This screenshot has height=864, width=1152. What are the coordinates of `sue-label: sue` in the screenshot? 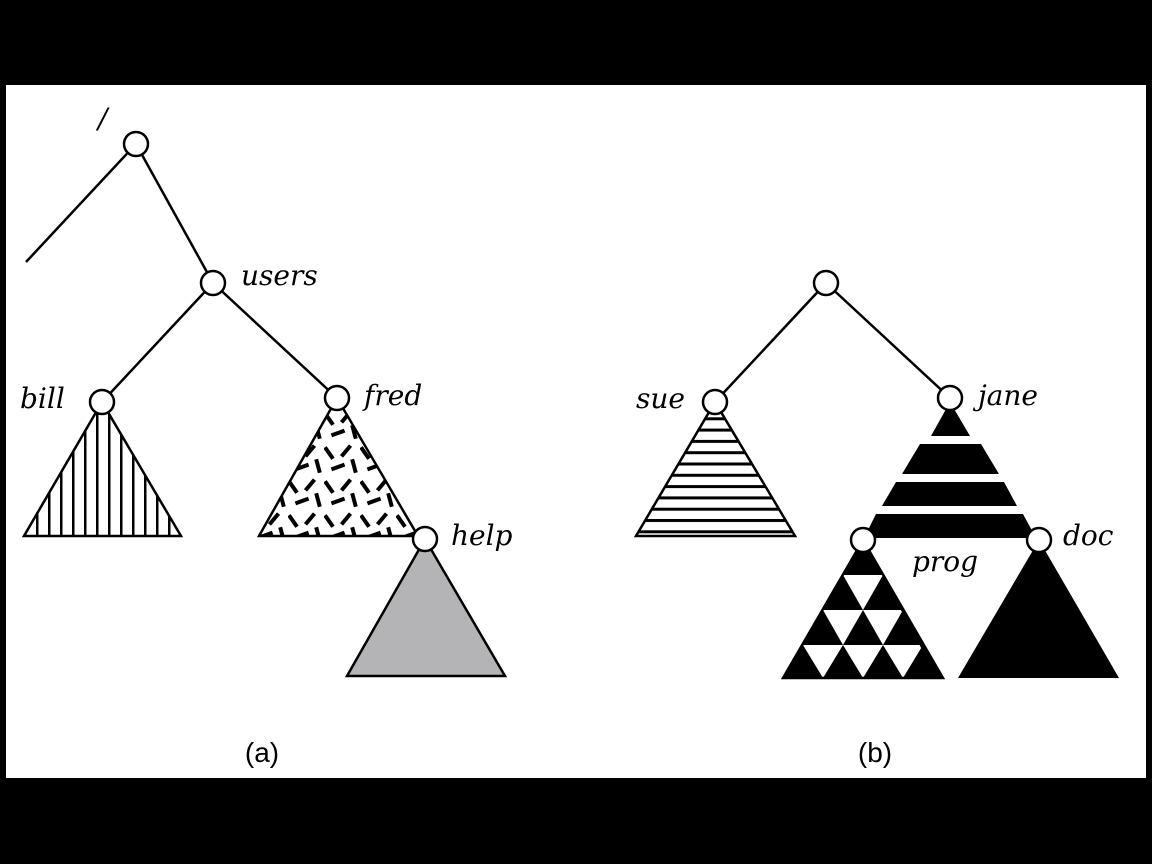 It's located at (660, 398).